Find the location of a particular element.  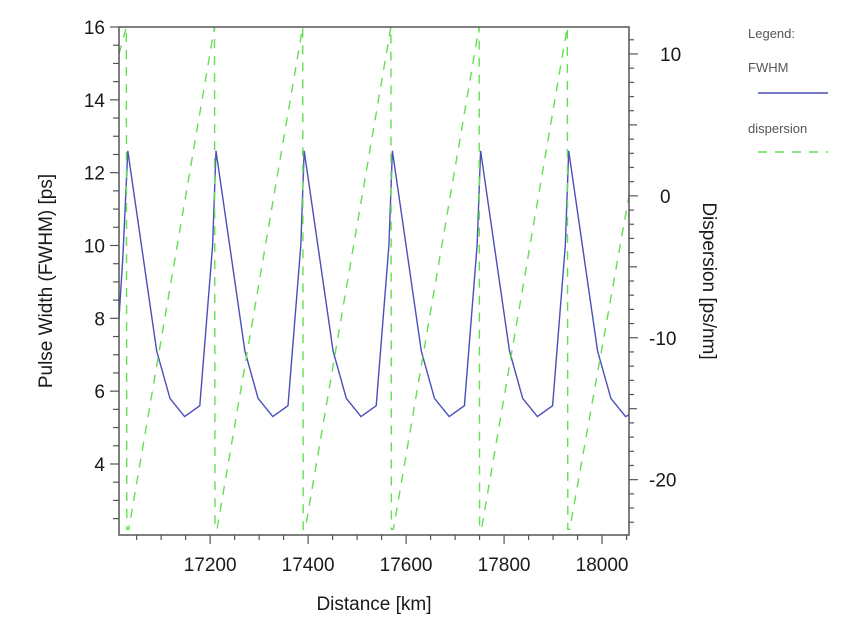

legend-label-fwhm: FWHM is located at coordinates (768, 67).